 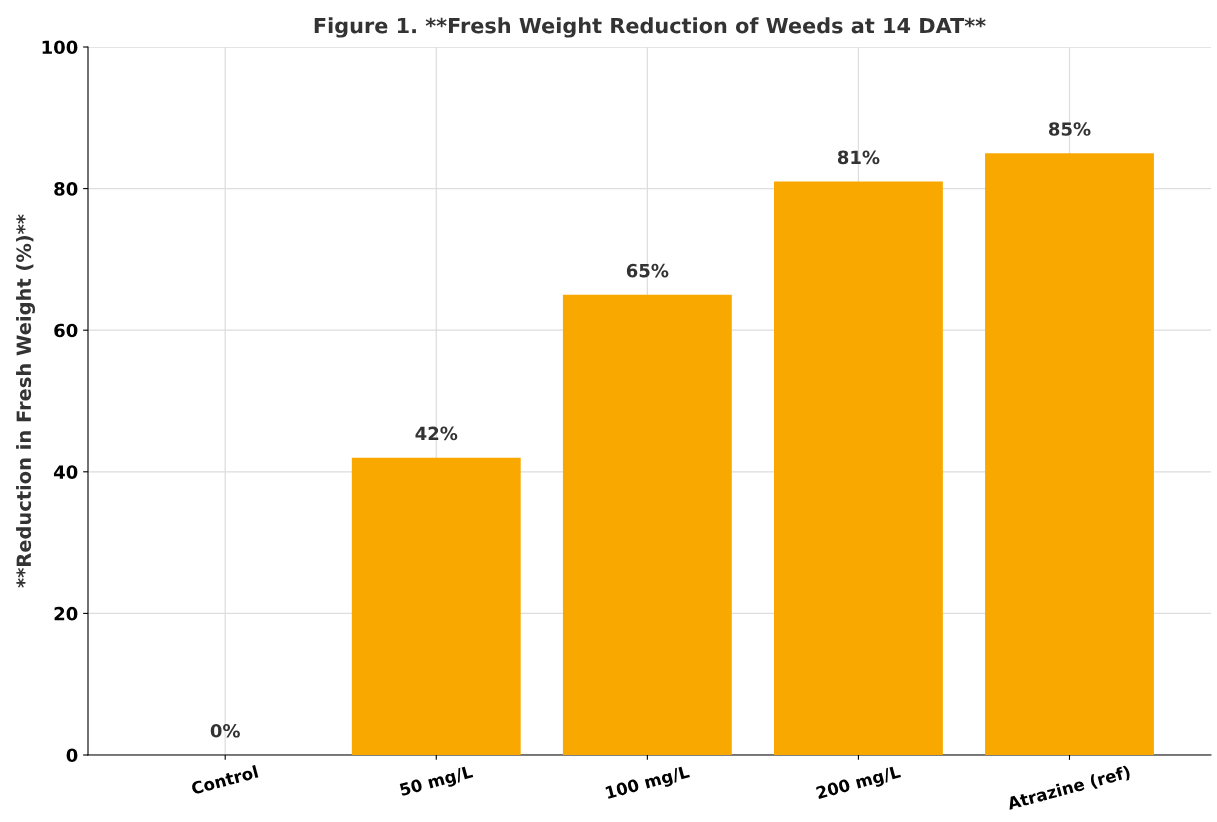 I want to click on y-tick-label: 100, so click(x=60, y=47).